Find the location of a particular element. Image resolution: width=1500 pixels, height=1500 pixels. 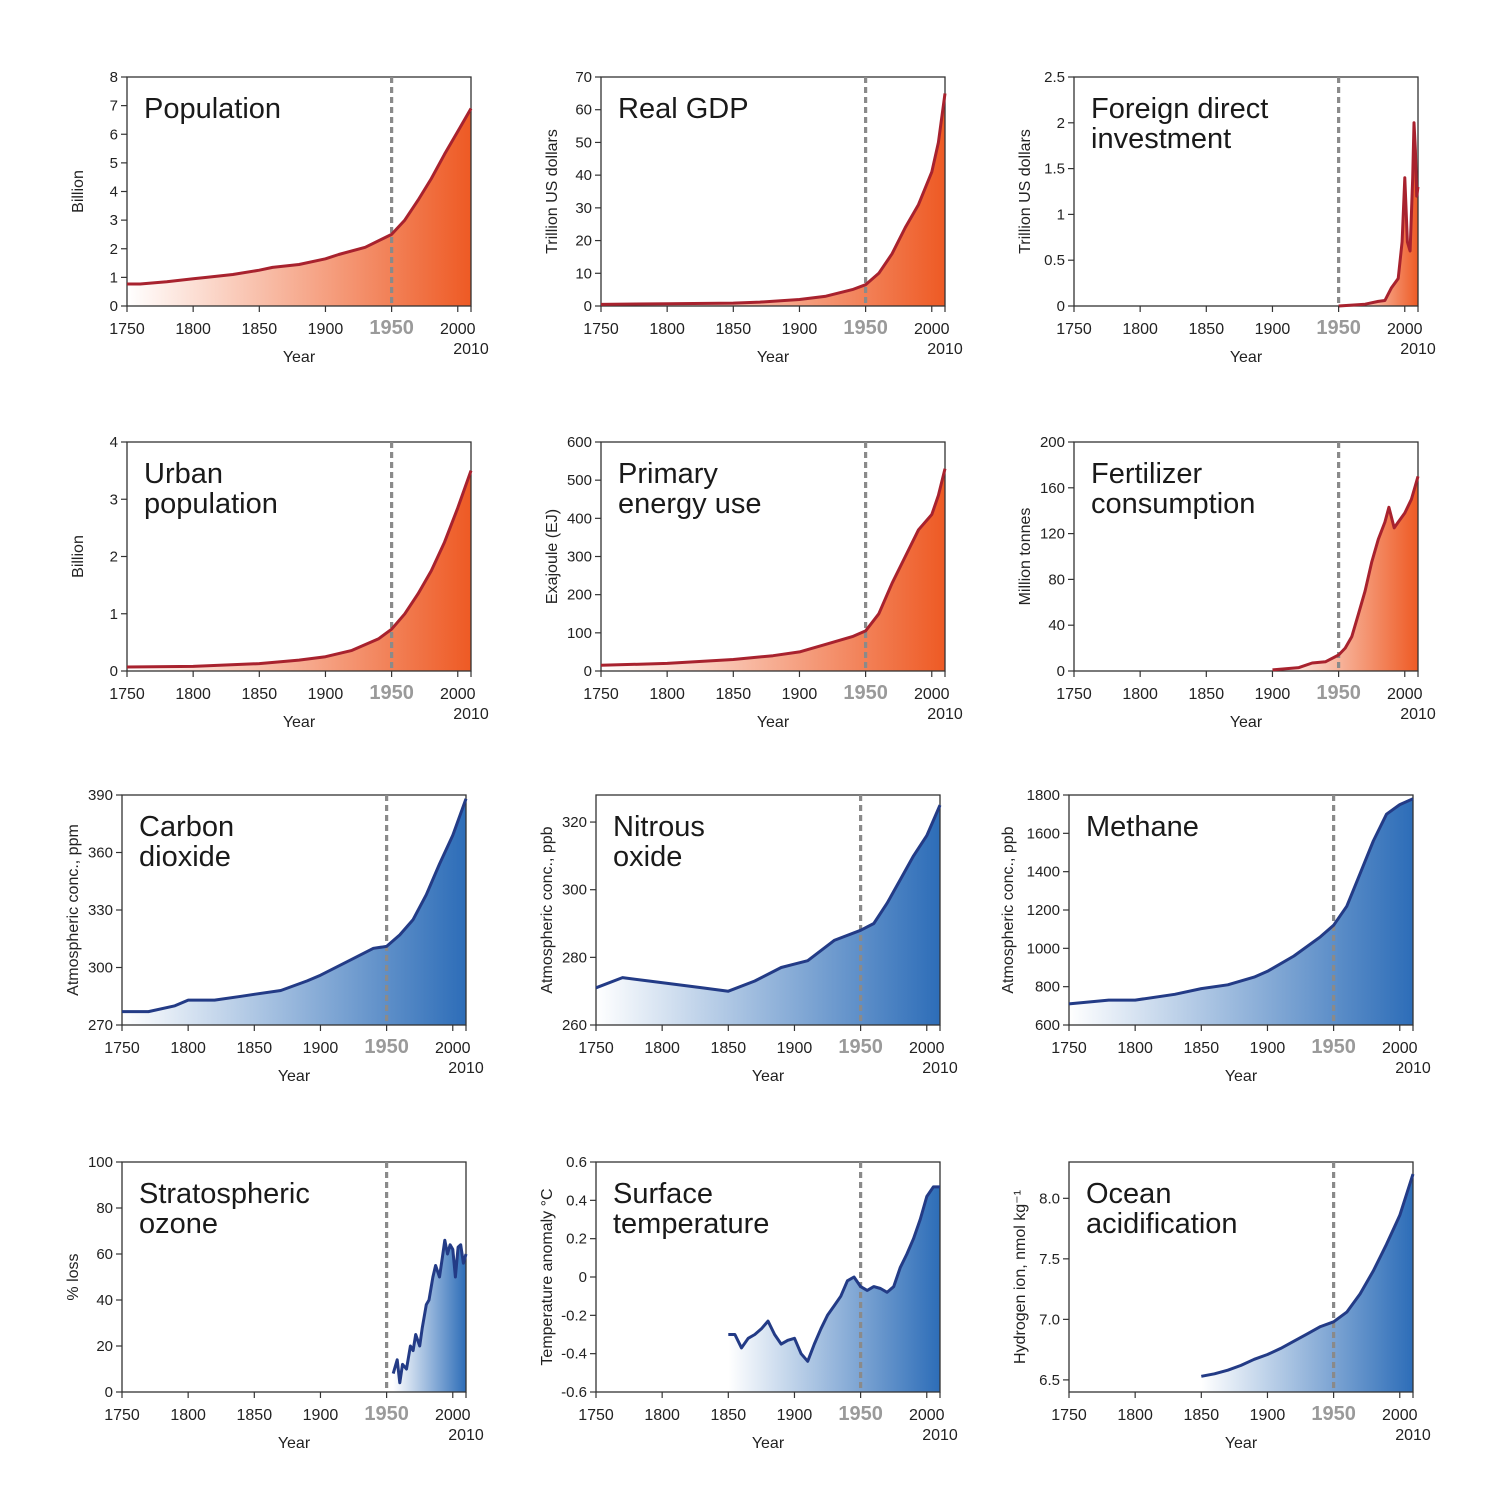

y-tick-label: 80 is located at coordinates (104, 1208).